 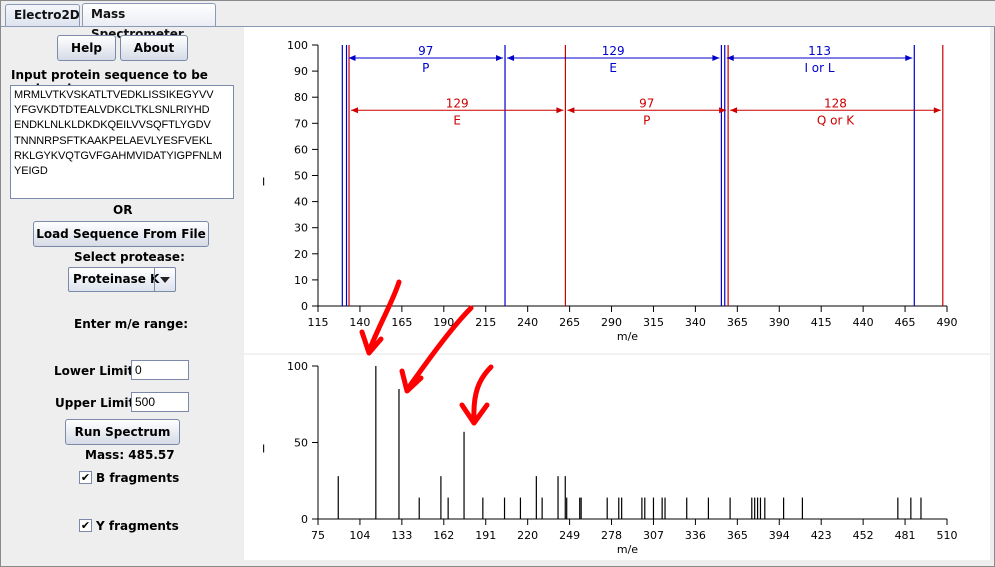 I want to click on chevron-down-icon, so click(x=164, y=279).